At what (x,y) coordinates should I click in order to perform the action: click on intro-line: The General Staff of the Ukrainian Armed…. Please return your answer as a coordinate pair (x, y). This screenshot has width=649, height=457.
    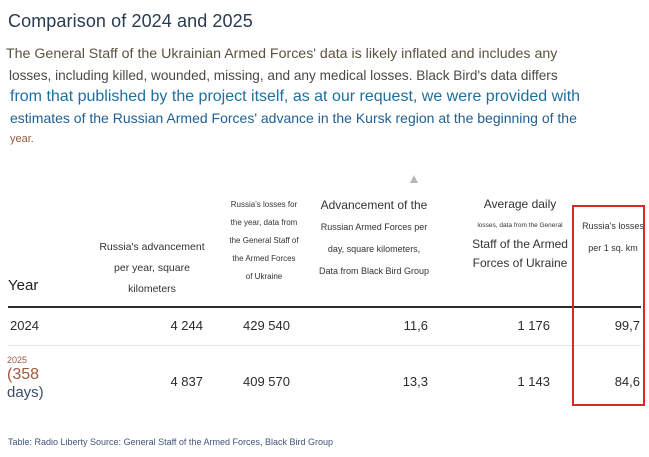
    Looking at the image, I should click on (282, 54).